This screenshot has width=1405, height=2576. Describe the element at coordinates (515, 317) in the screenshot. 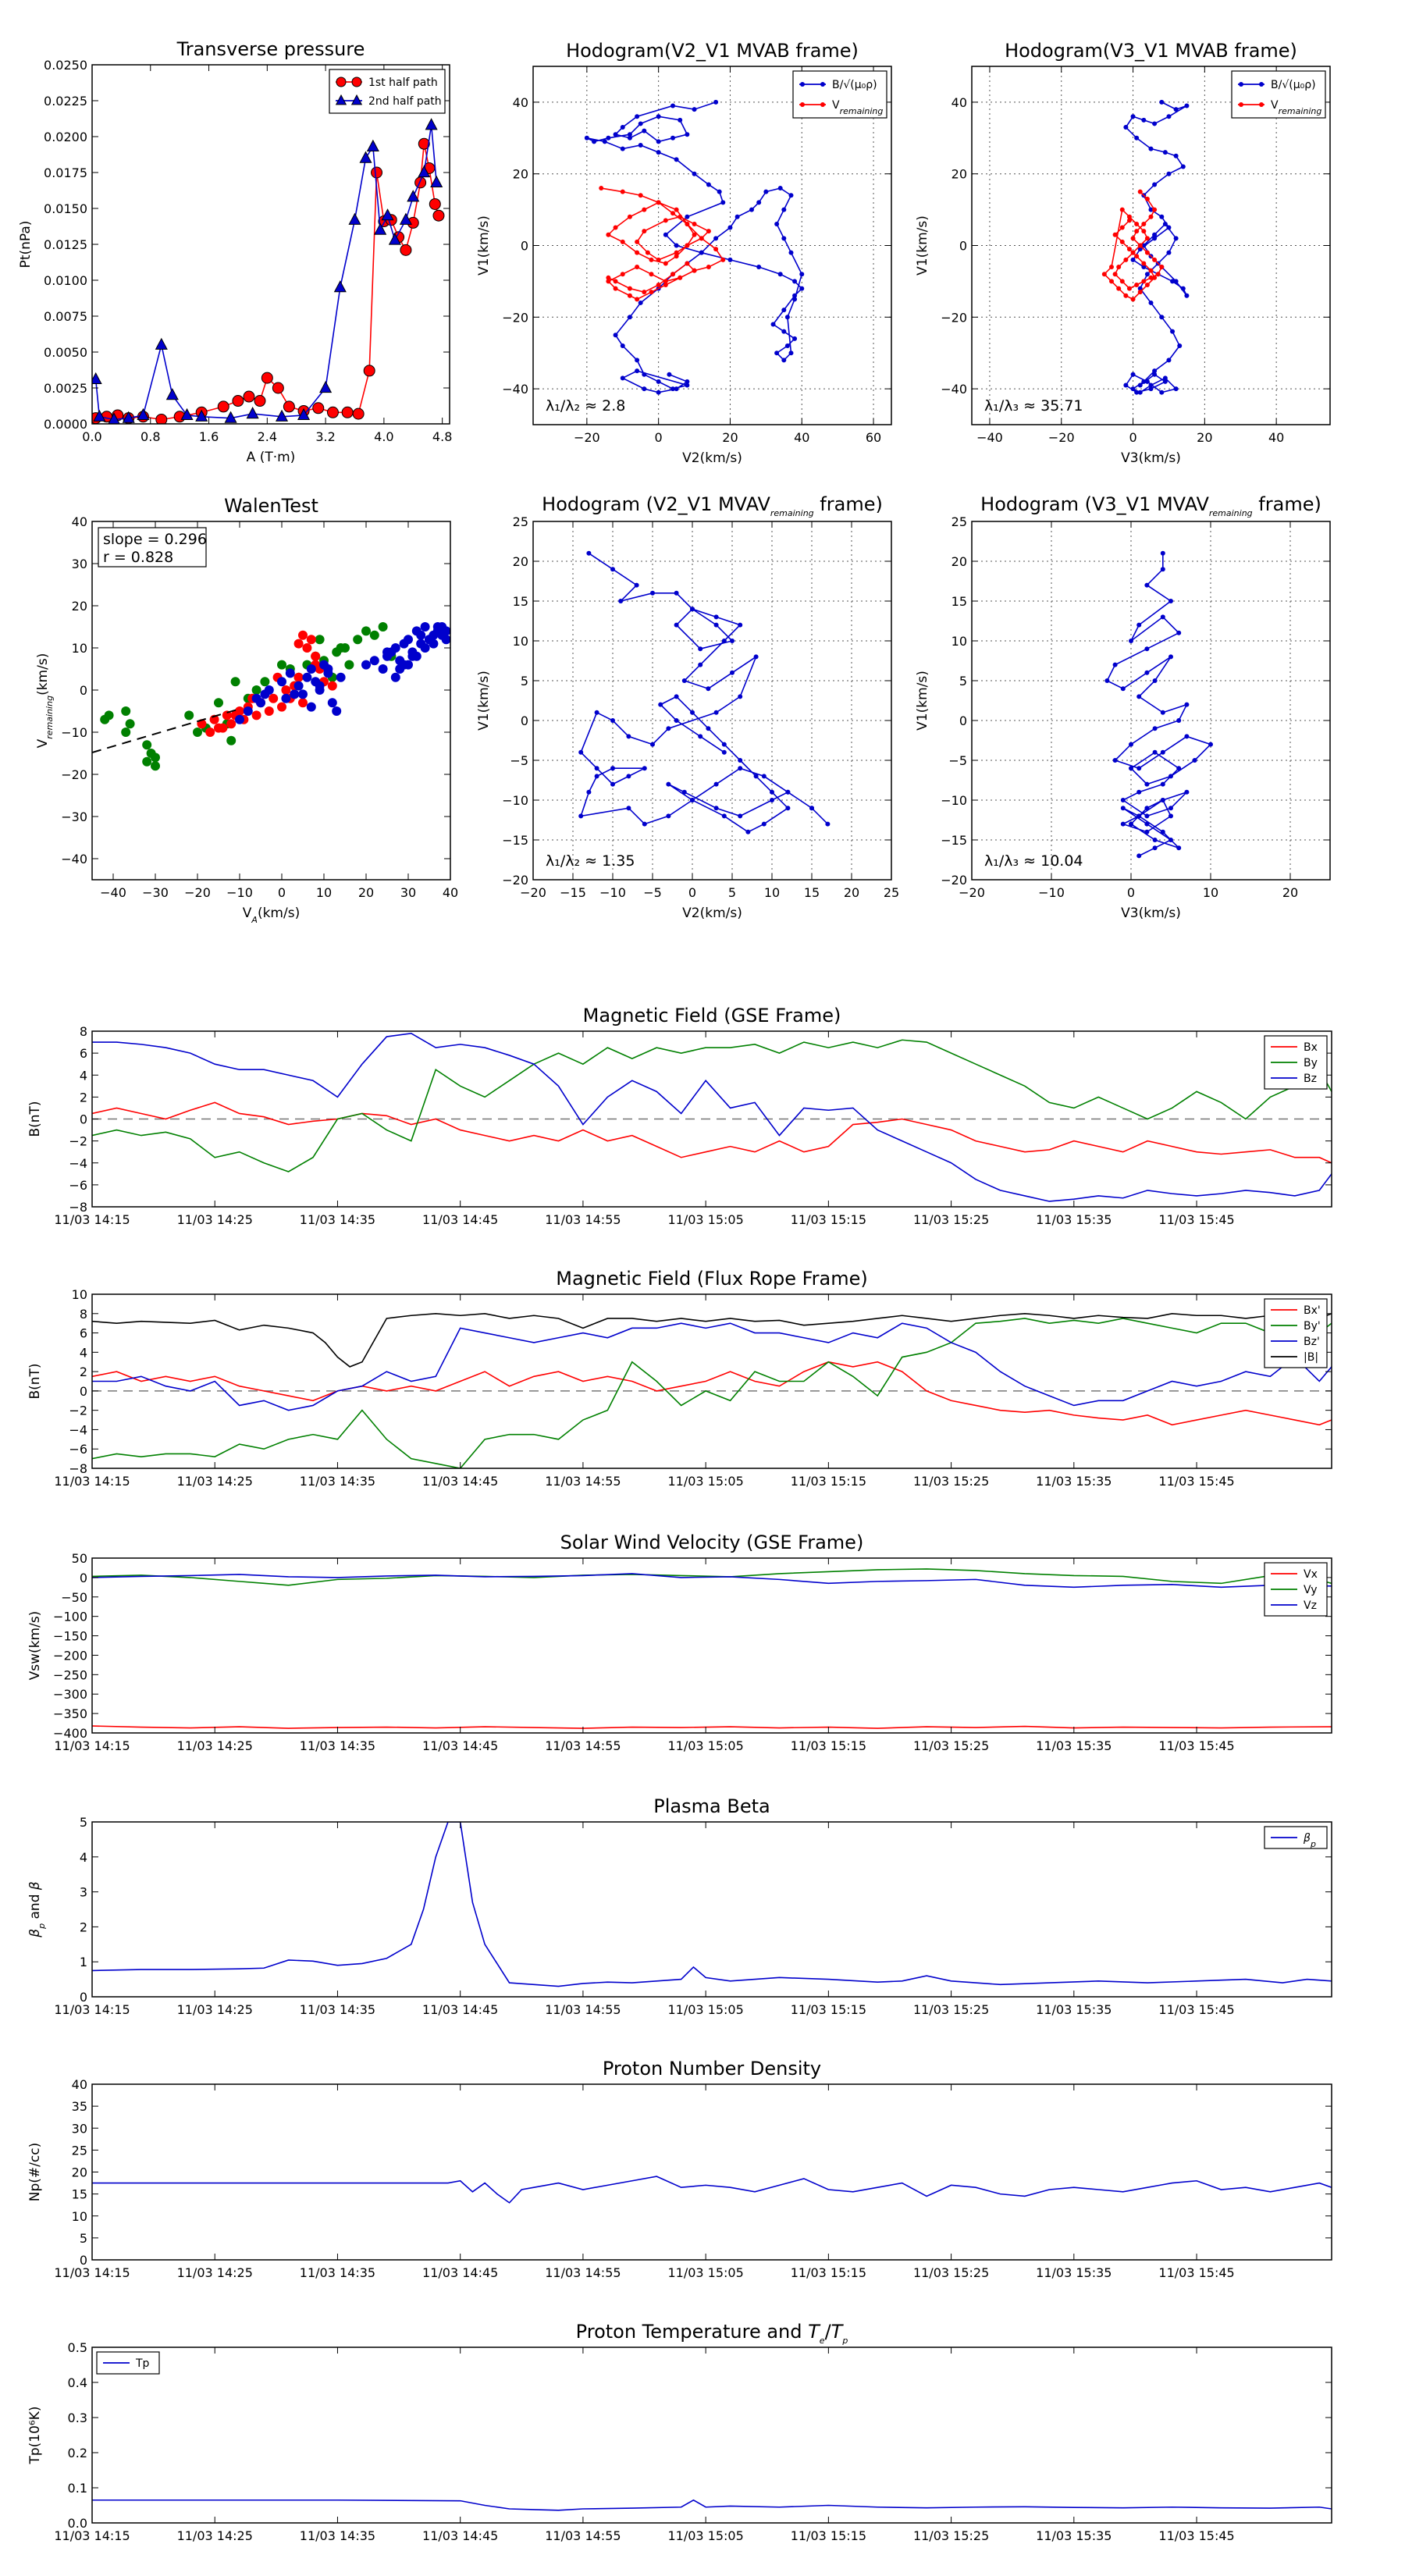

I see `y-tick-label: −20` at that location.